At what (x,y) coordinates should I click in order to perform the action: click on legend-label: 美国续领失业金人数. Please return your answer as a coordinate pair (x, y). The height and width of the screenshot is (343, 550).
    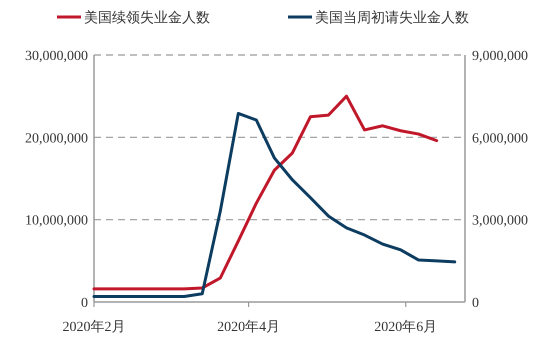
    Looking at the image, I should click on (147, 18).